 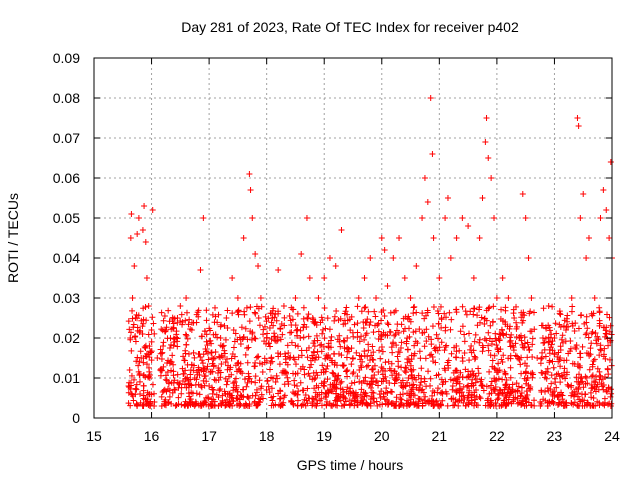 I want to click on x-axis-label: GPS time / hours, so click(x=350, y=465).